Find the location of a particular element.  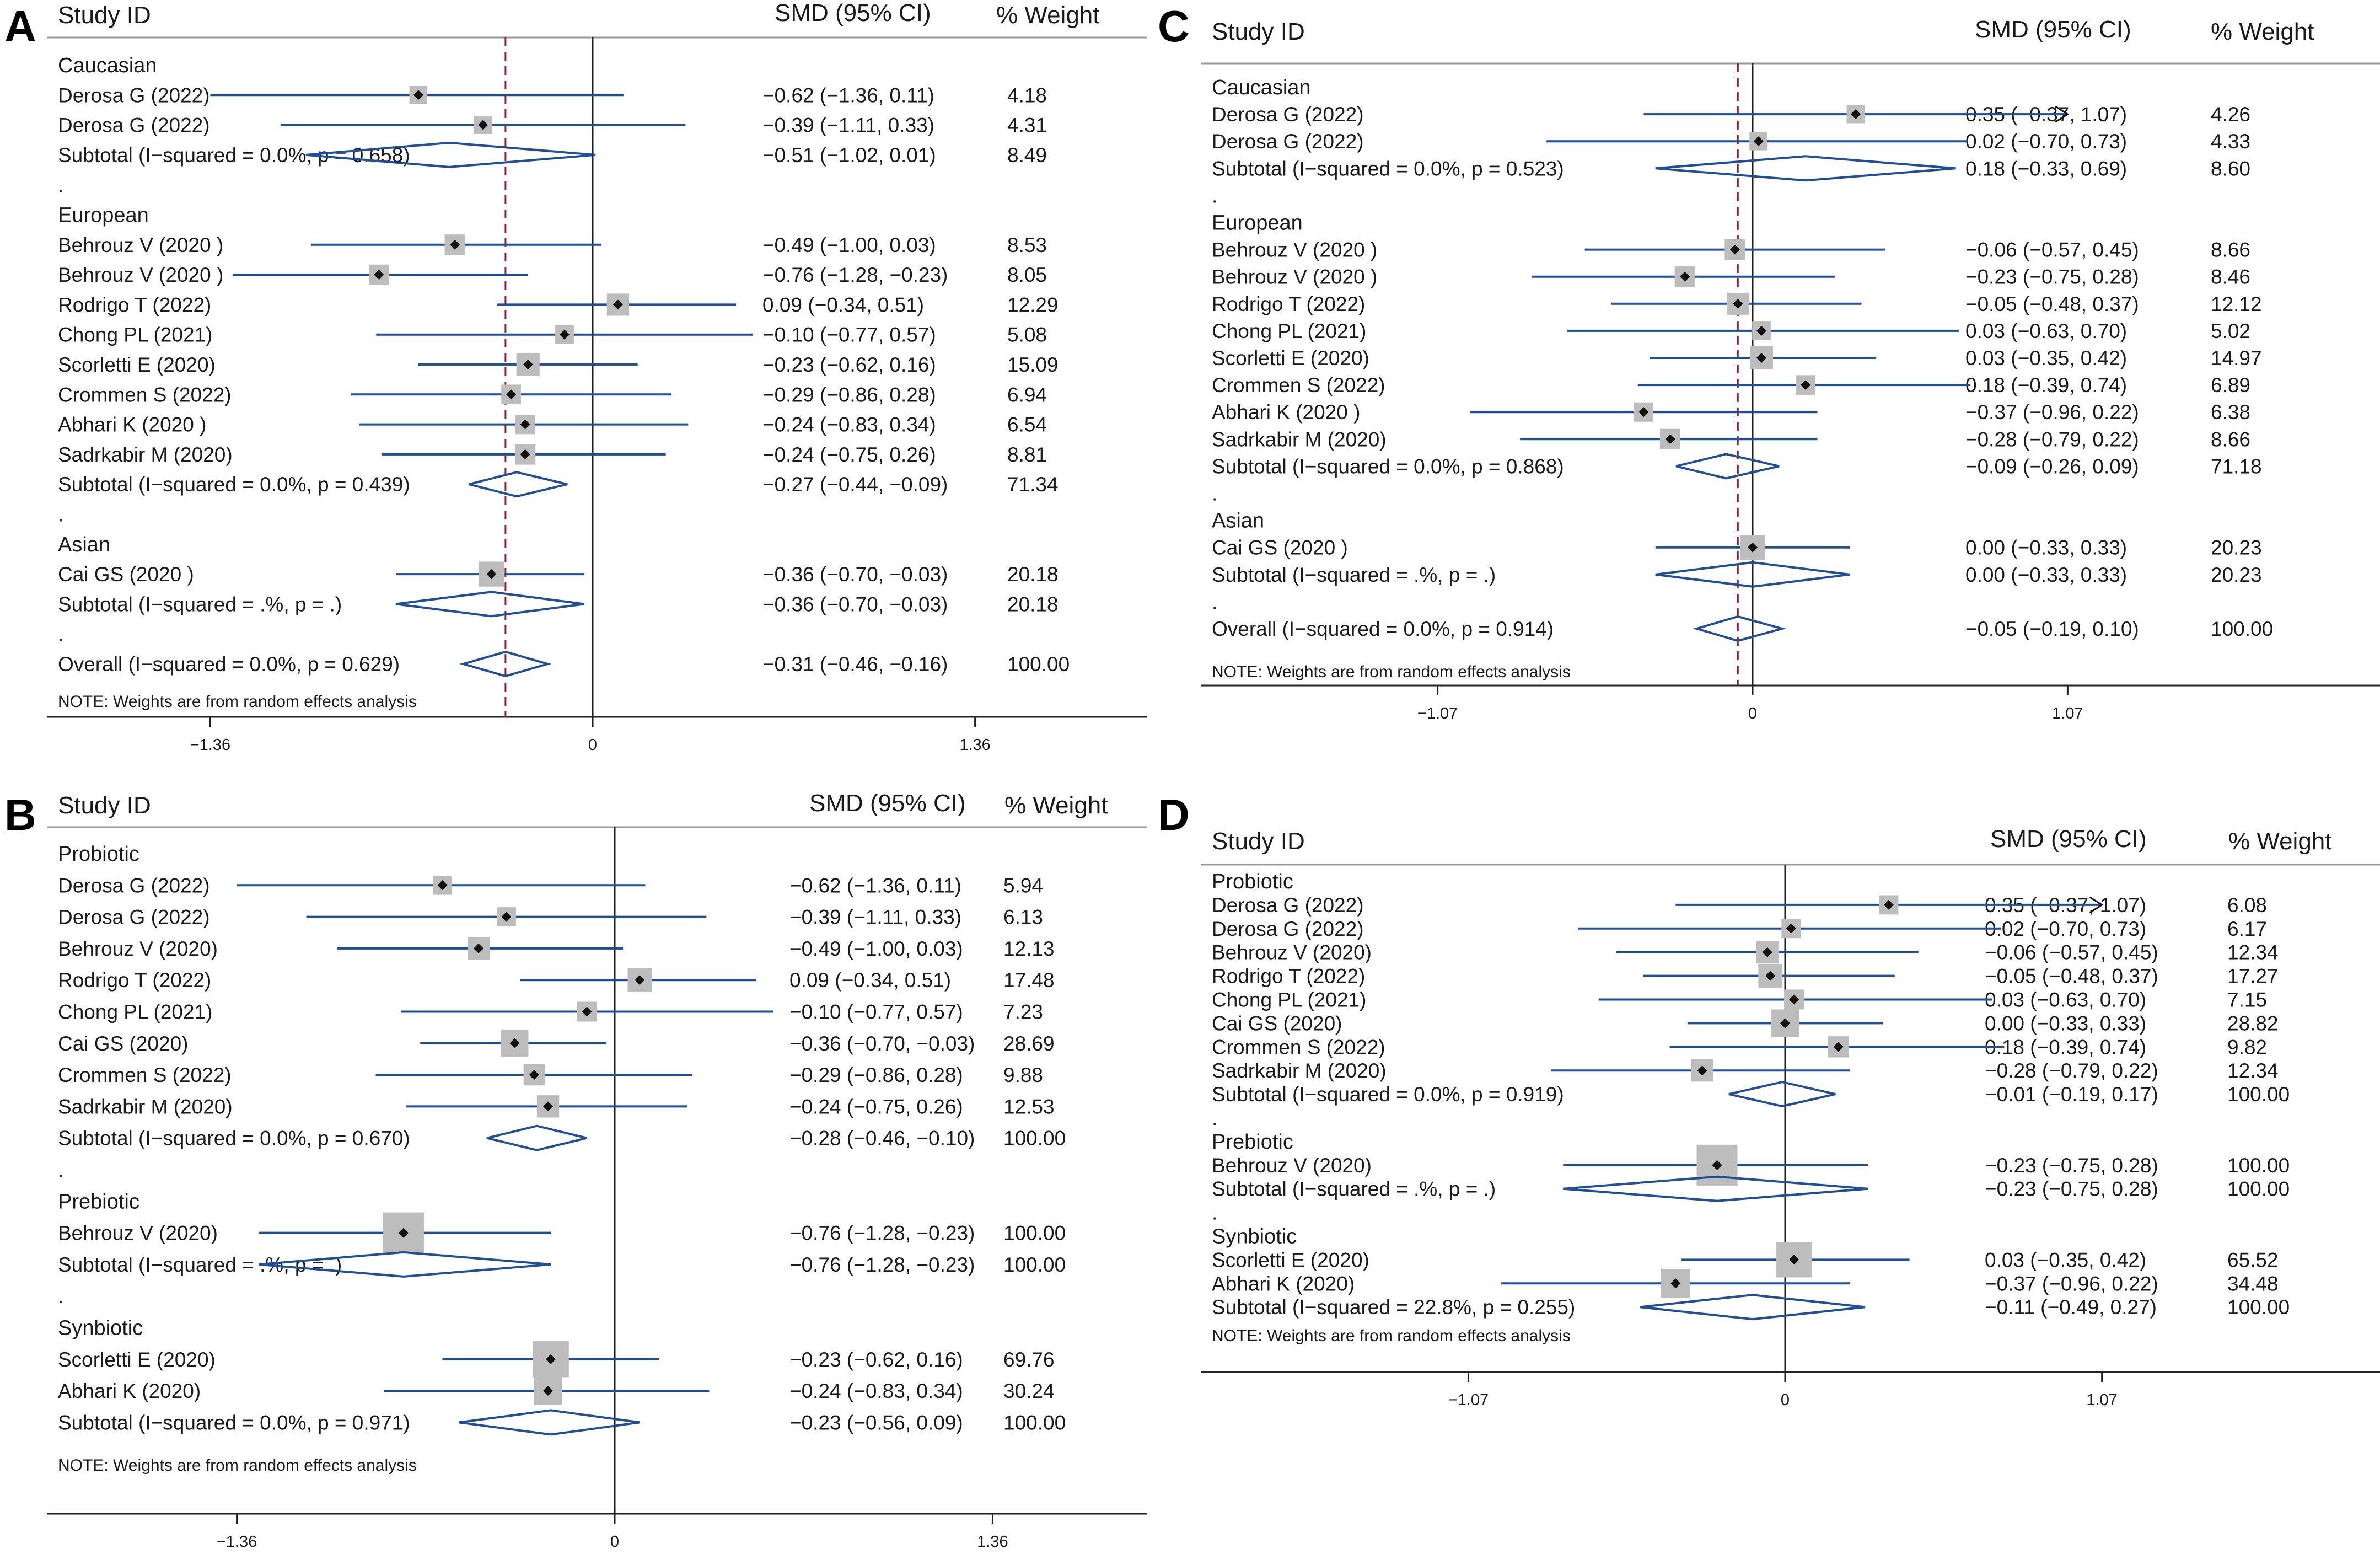

weight-value: 9.88 is located at coordinates (1023, 1075).